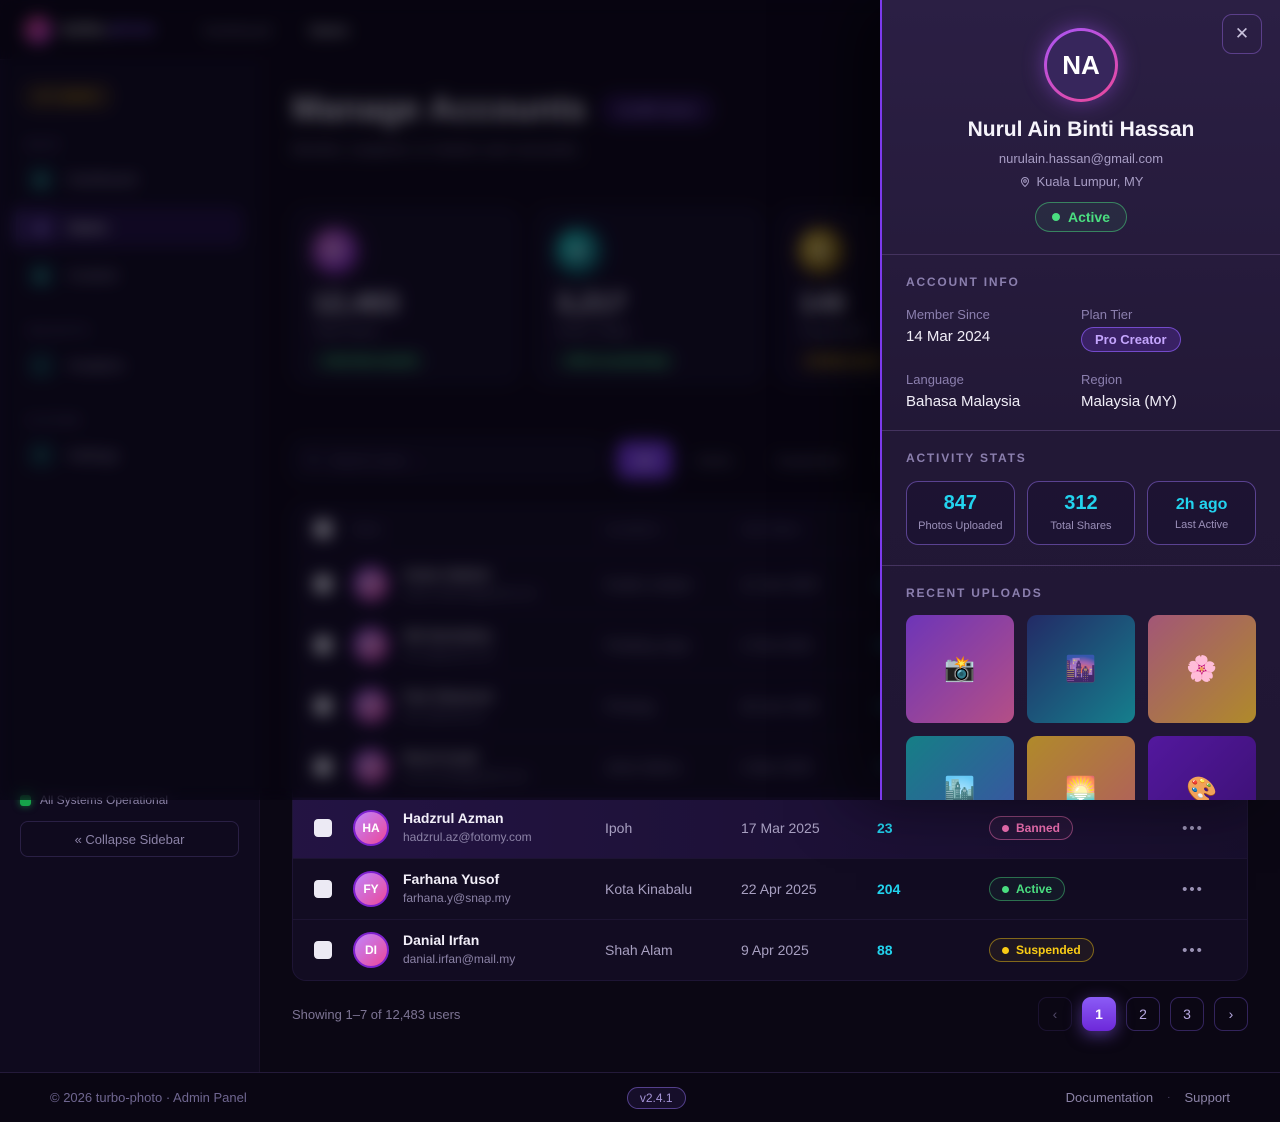 The image size is (1280, 1122). Describe the element at coordinates (129, 227) in the screenshot. I see `sidebar-item-users: ◉ Users` at that location.